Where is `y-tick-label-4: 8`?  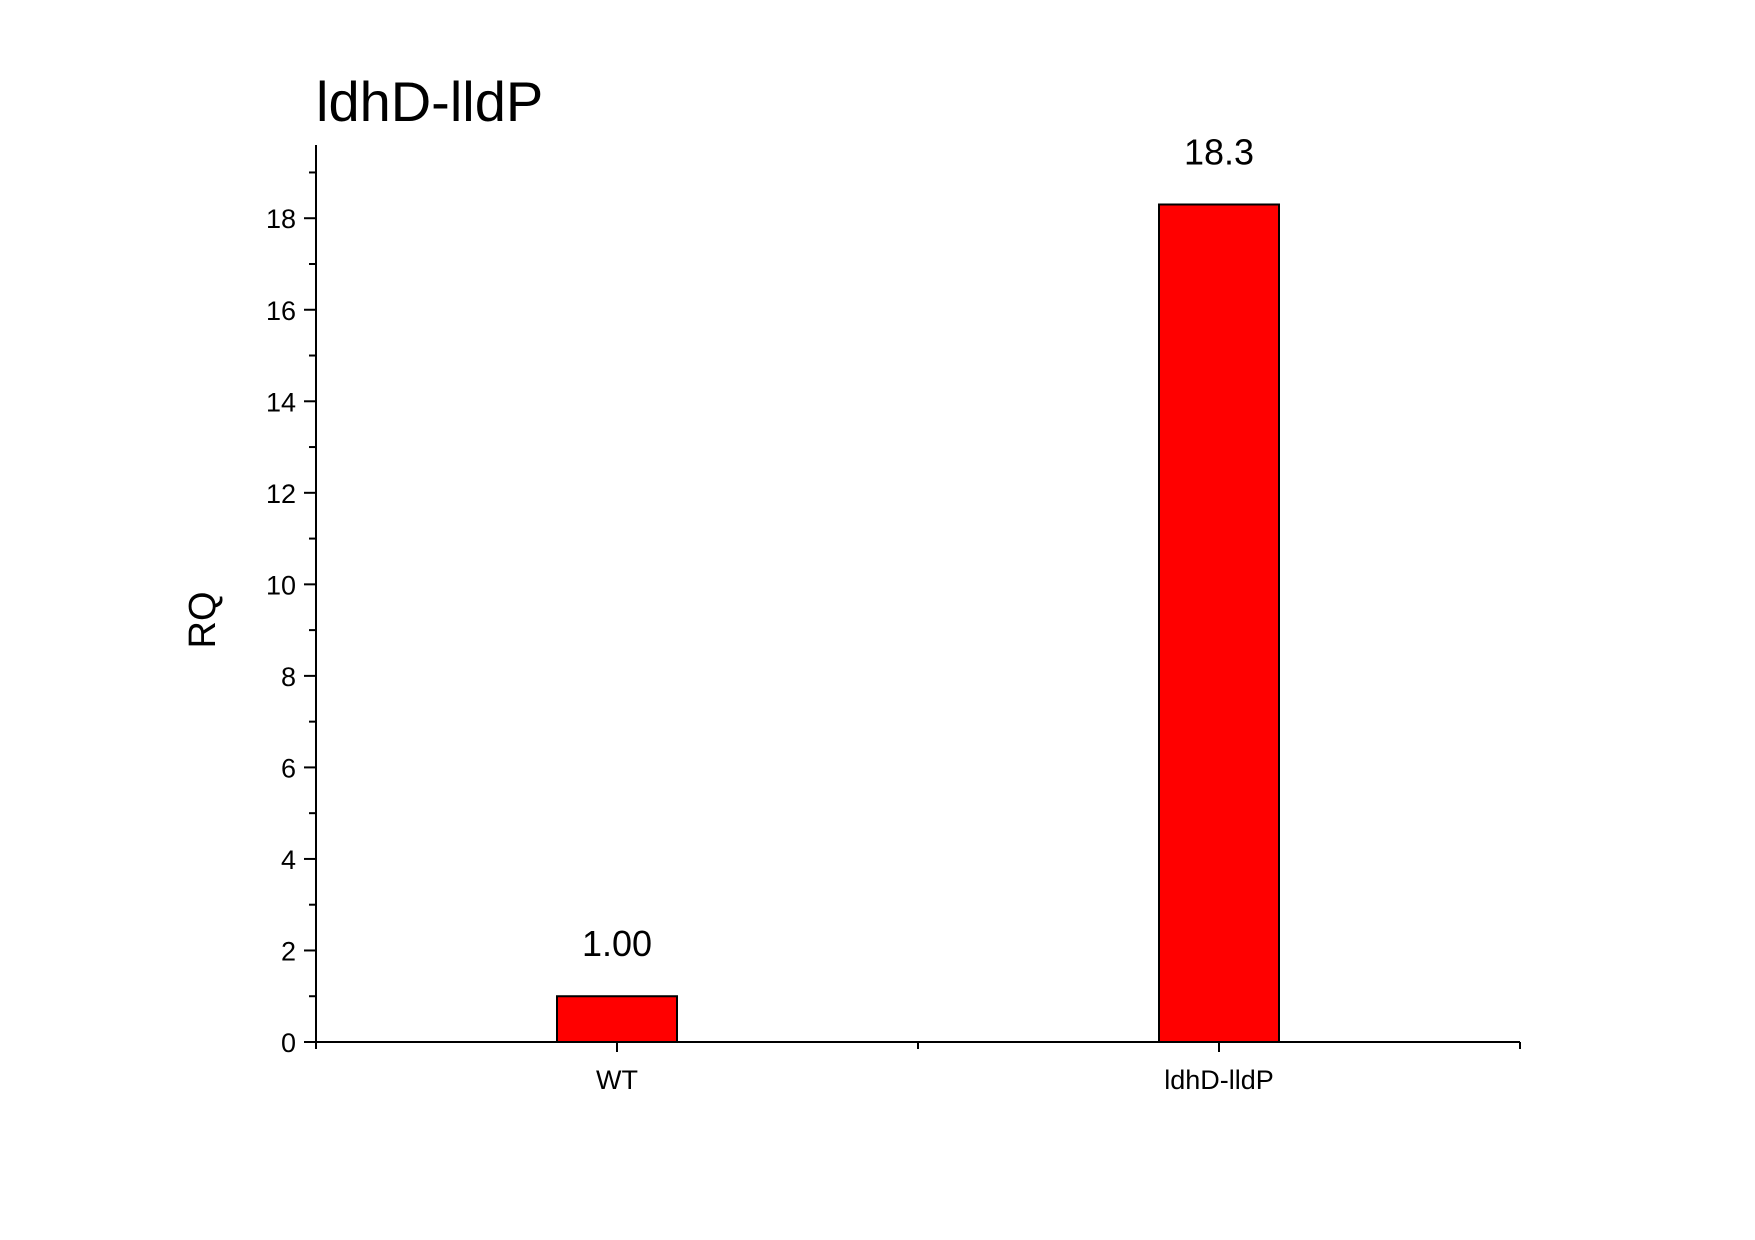 y-tick-label-4: 8 is located at coordinates (288, 677).